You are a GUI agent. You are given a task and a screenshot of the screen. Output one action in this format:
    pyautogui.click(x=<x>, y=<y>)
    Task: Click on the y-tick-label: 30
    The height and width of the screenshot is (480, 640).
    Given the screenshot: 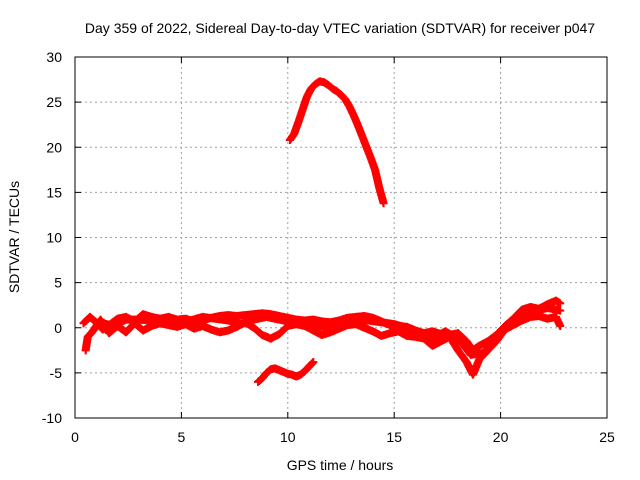 What is the action you would take?
    pyautogui.click(x=54, y=57)
    